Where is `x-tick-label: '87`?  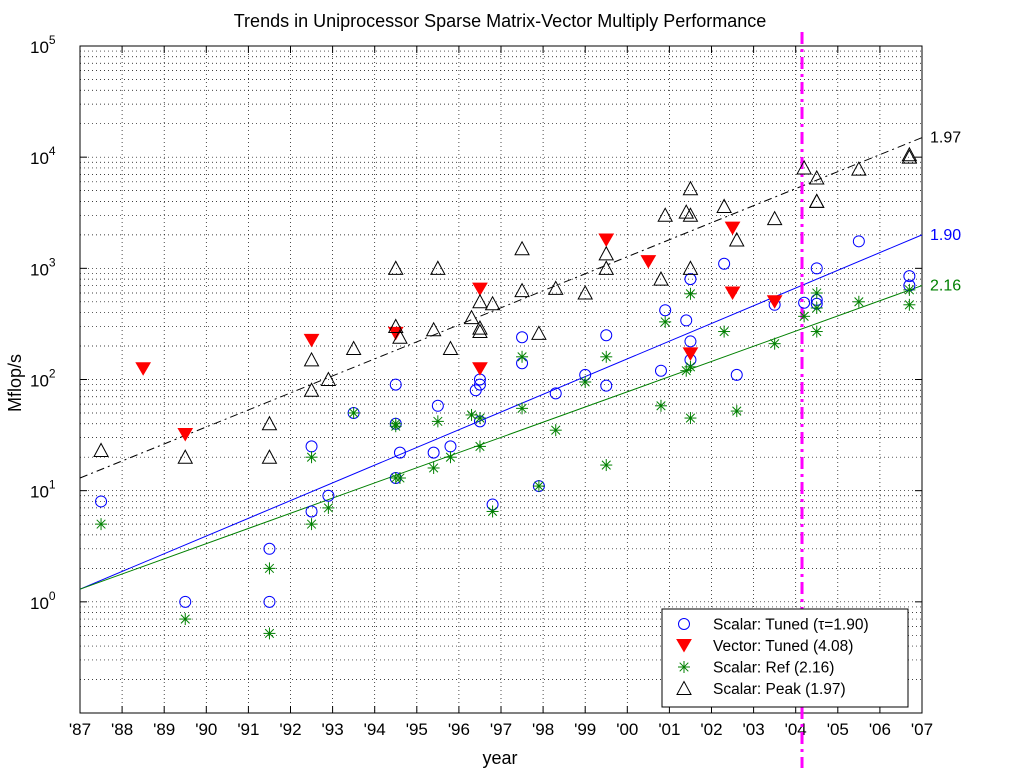
x-tick-label: '87 is located at coordinates (80, 729).